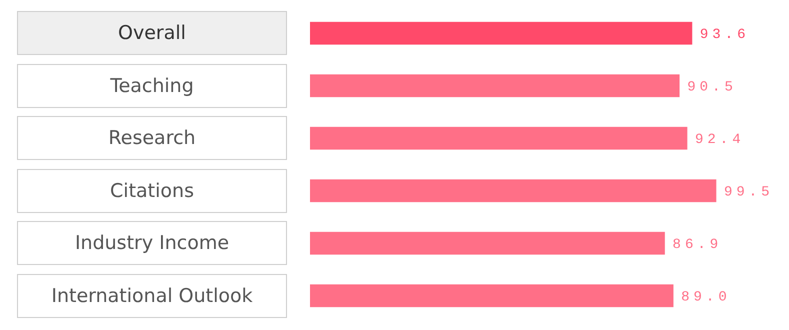  What do you see at coordinates (152, 85) in the screenshot?
I see `y-tick-label: Teaching` at bounding box center [152, 85].